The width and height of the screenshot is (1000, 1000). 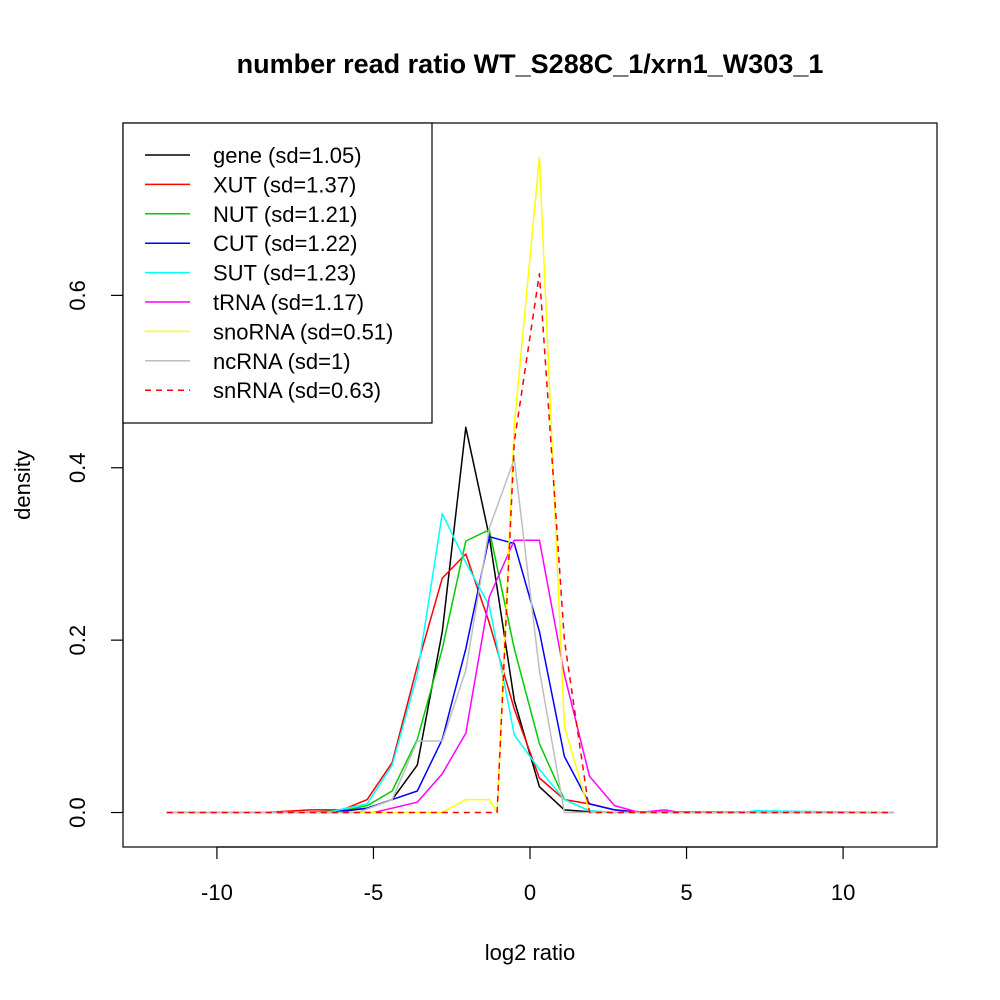 What do you see at coordinates (284, 273) in the screenshot?
I see `legend-label: SUT (sd=1.23)` at bounding box center [284, 273].